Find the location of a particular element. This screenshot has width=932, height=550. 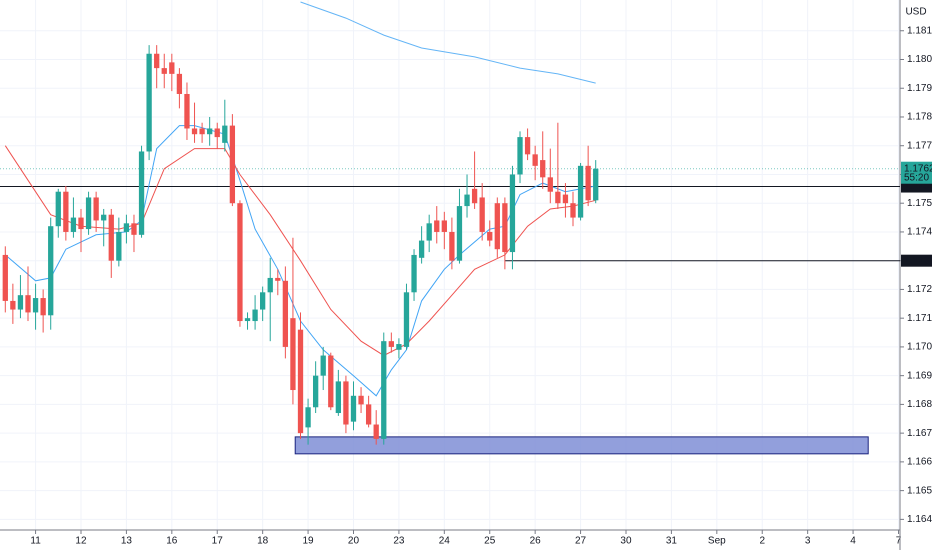

x-tick-label: 23 is located at coordinates (399, 541).